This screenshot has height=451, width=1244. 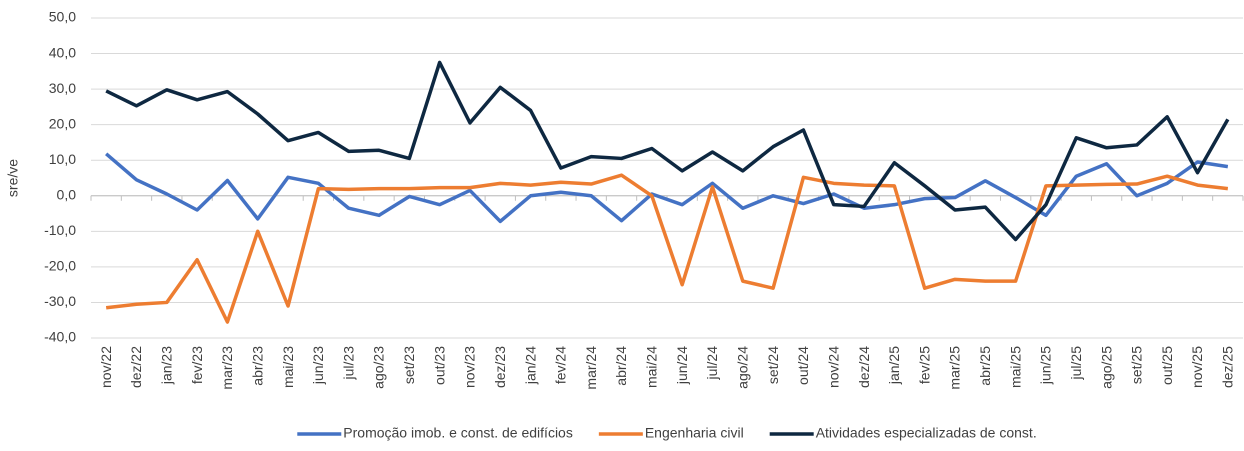 I want to click on x-tick-label: abr/24, so click(x=621, y=366).